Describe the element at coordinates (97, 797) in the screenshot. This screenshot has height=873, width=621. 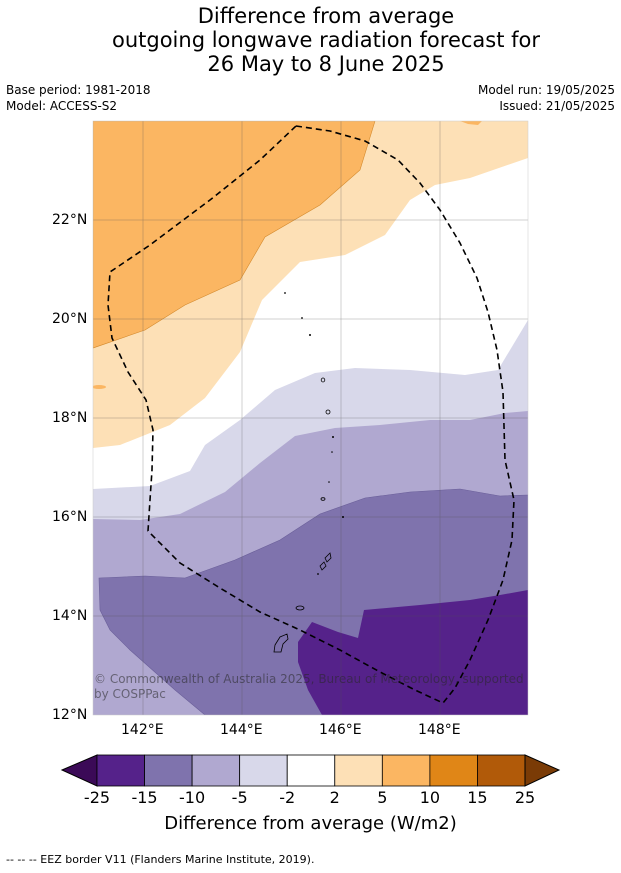
I see `colorbar-tick-label: -25` at that location.